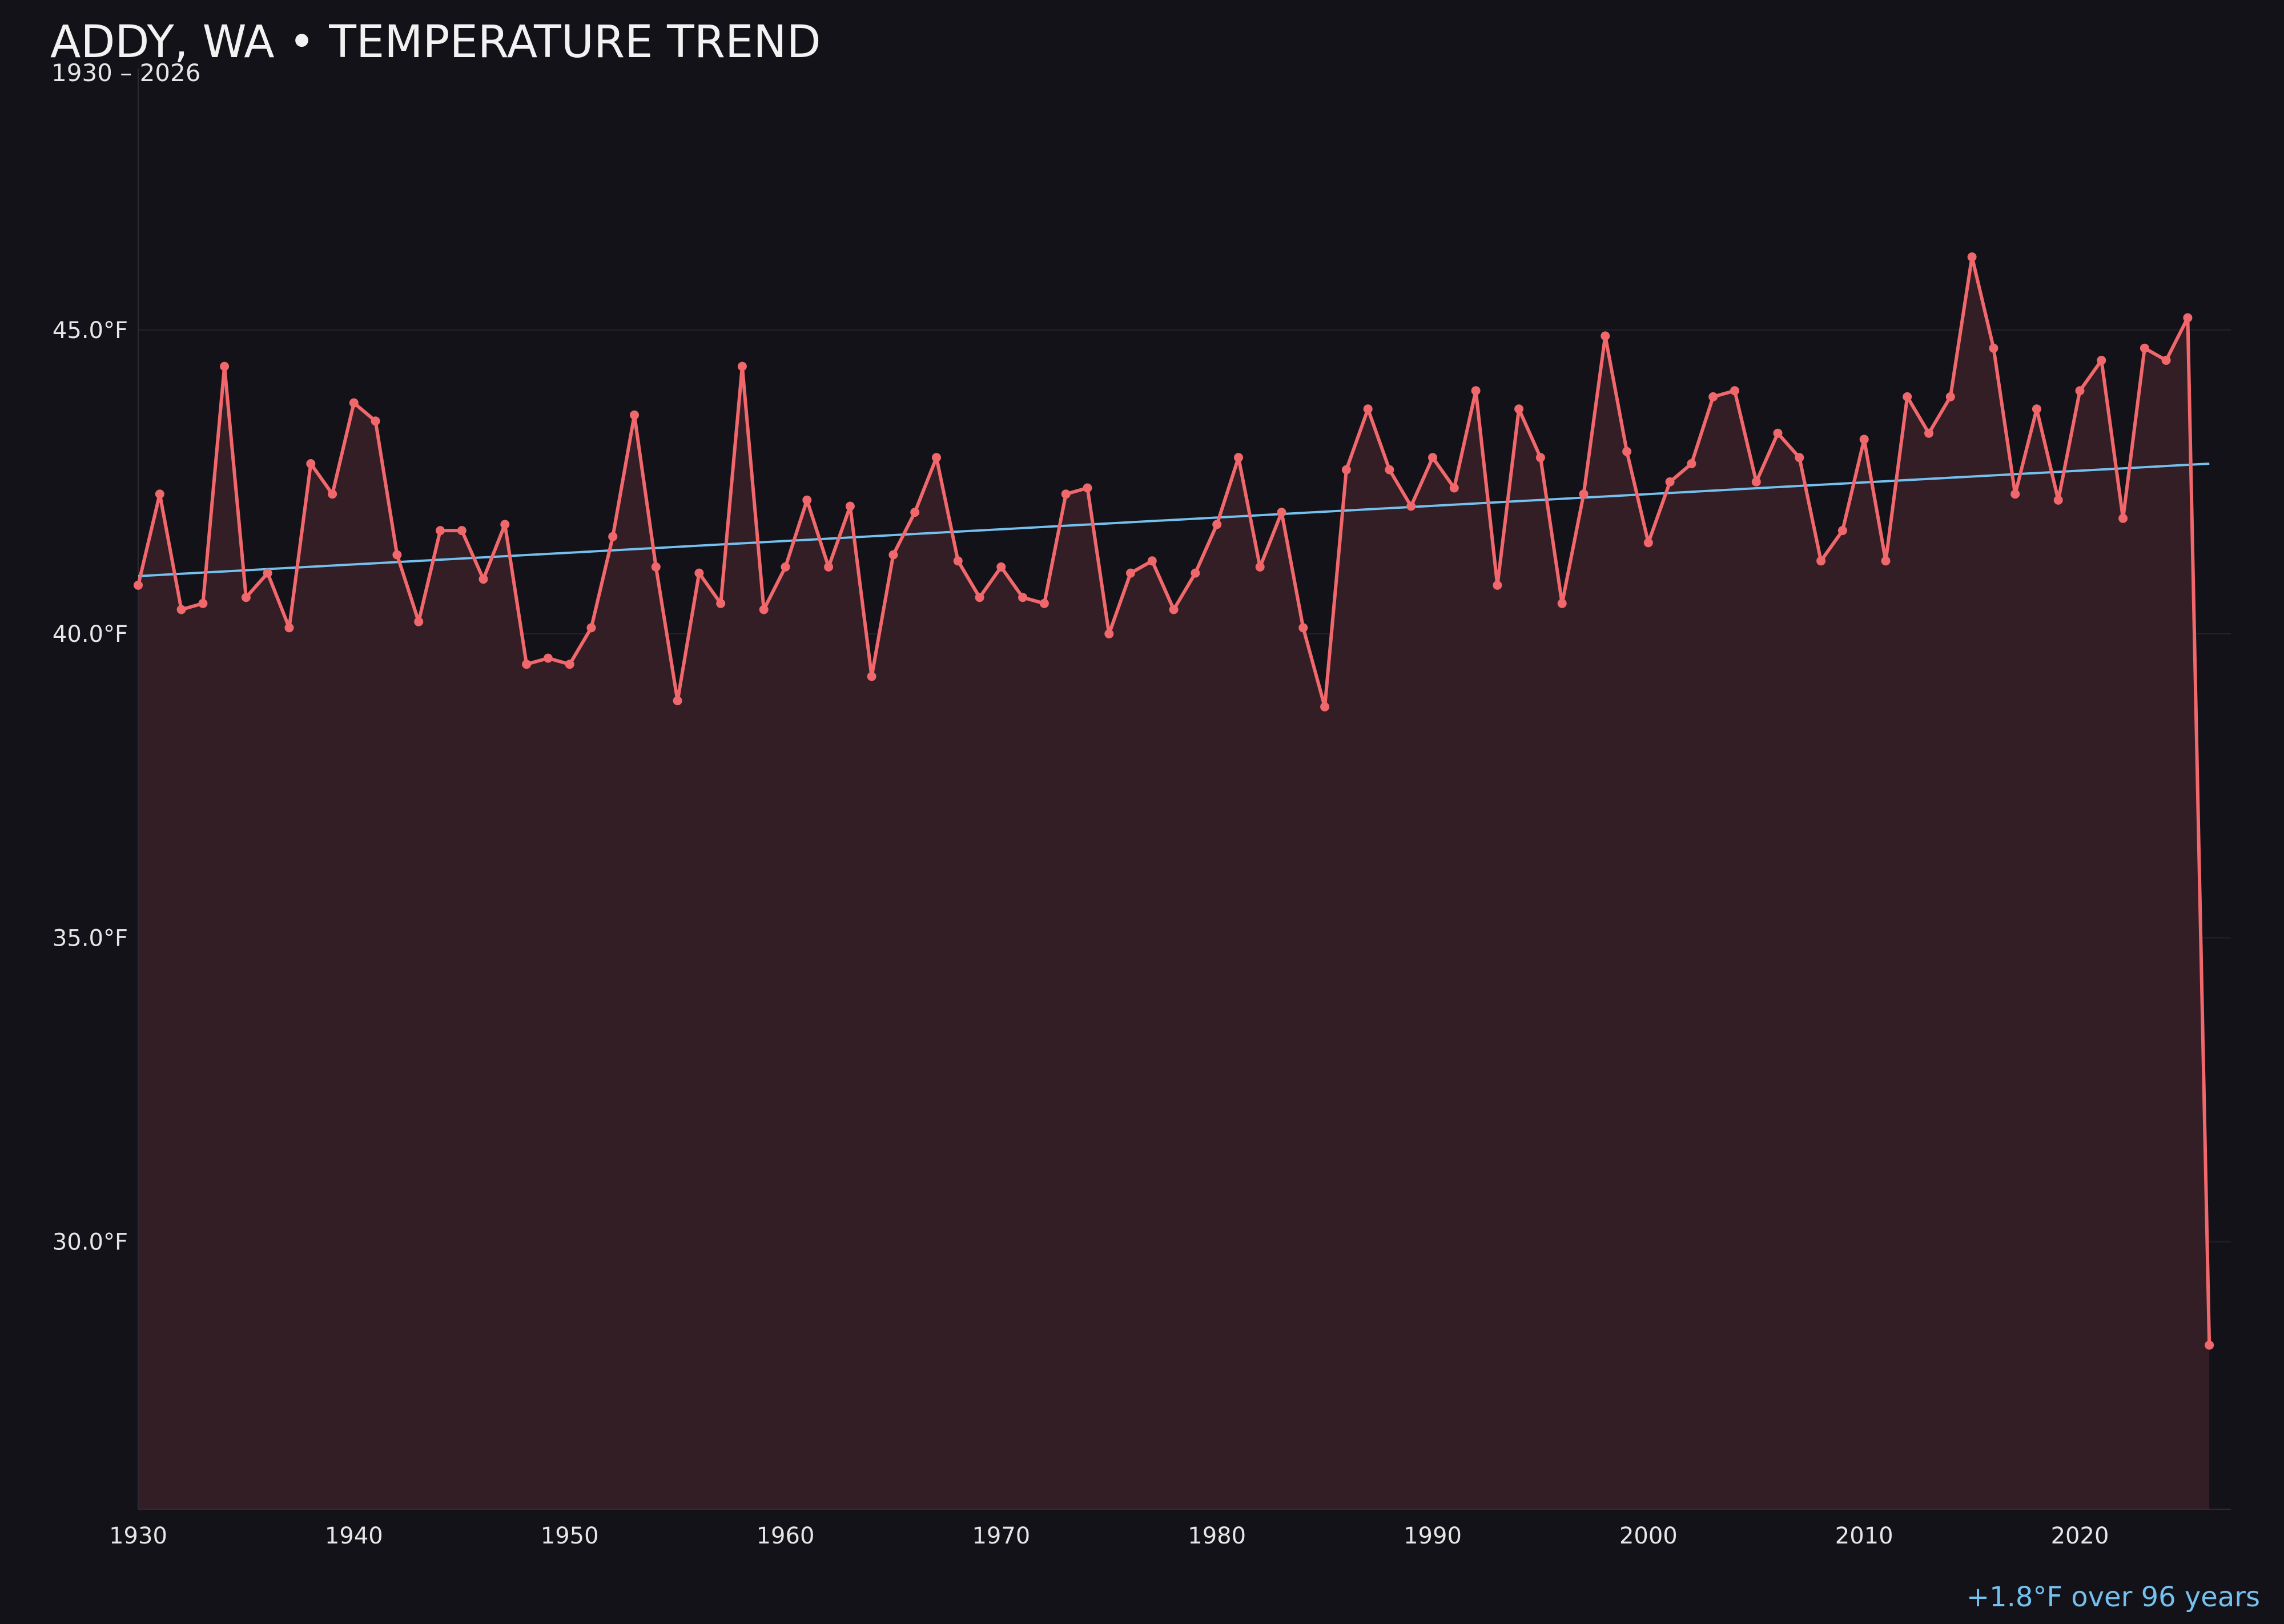 The height and width of the screenshot is (1624, 2284). Describe the element at coordinates (90, 1242) in the screenshot. I see `y-tick-label: 30.0°F` at that location.